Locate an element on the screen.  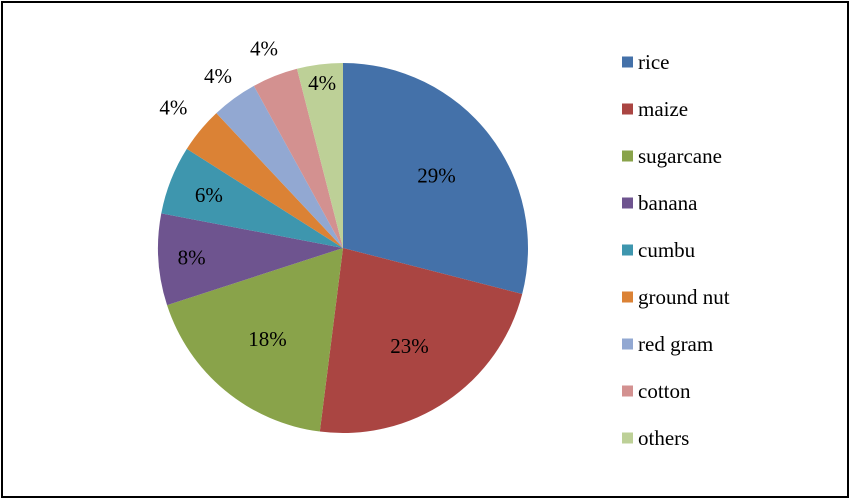
slice-sugarcane is located at coordinates (255, 340).